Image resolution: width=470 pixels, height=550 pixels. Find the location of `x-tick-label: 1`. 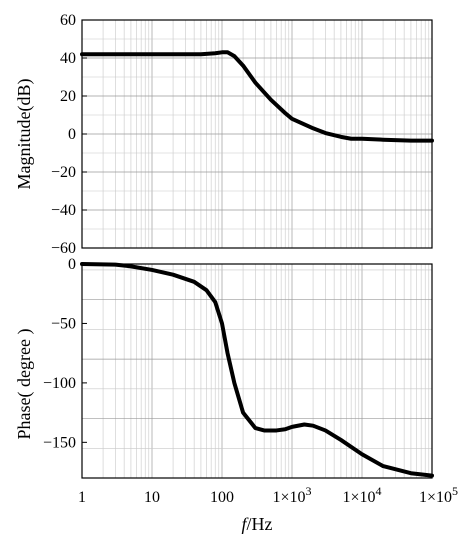

x-tick-label: 1 is located at coordinates (82, 497).